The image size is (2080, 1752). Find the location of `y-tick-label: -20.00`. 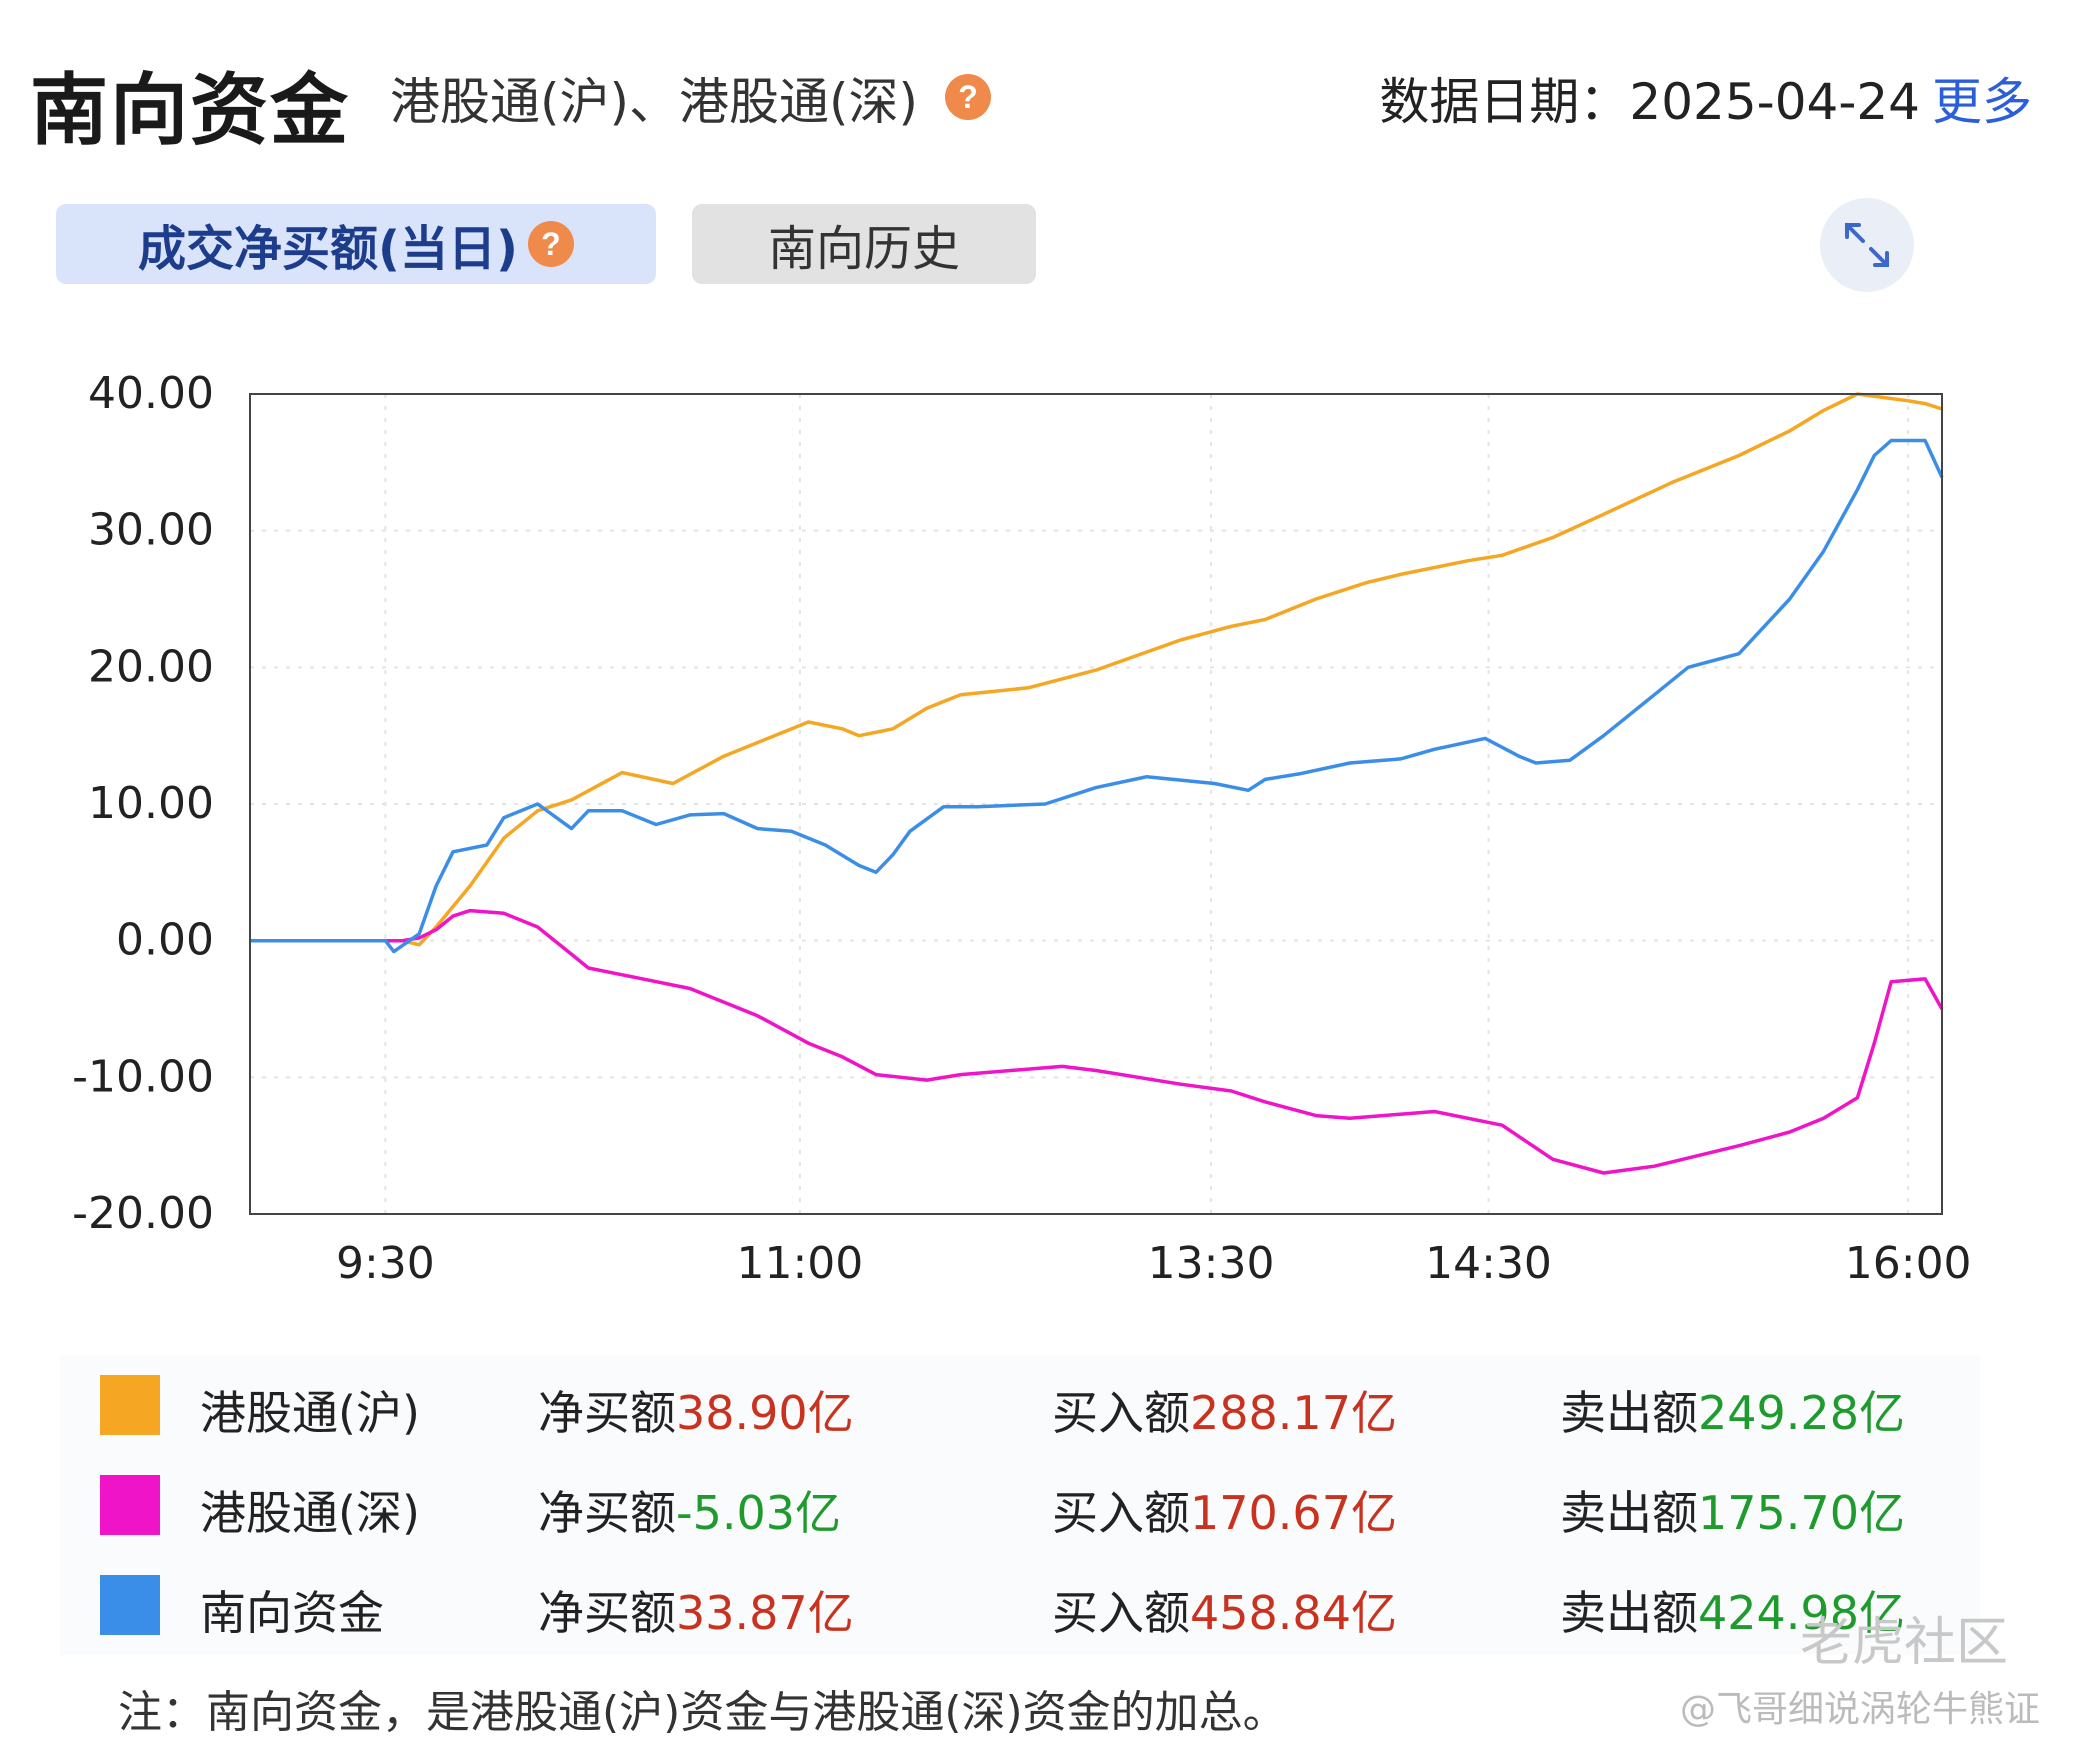

y-tick-label: -20.00 is located at coordinates (143, 1213).